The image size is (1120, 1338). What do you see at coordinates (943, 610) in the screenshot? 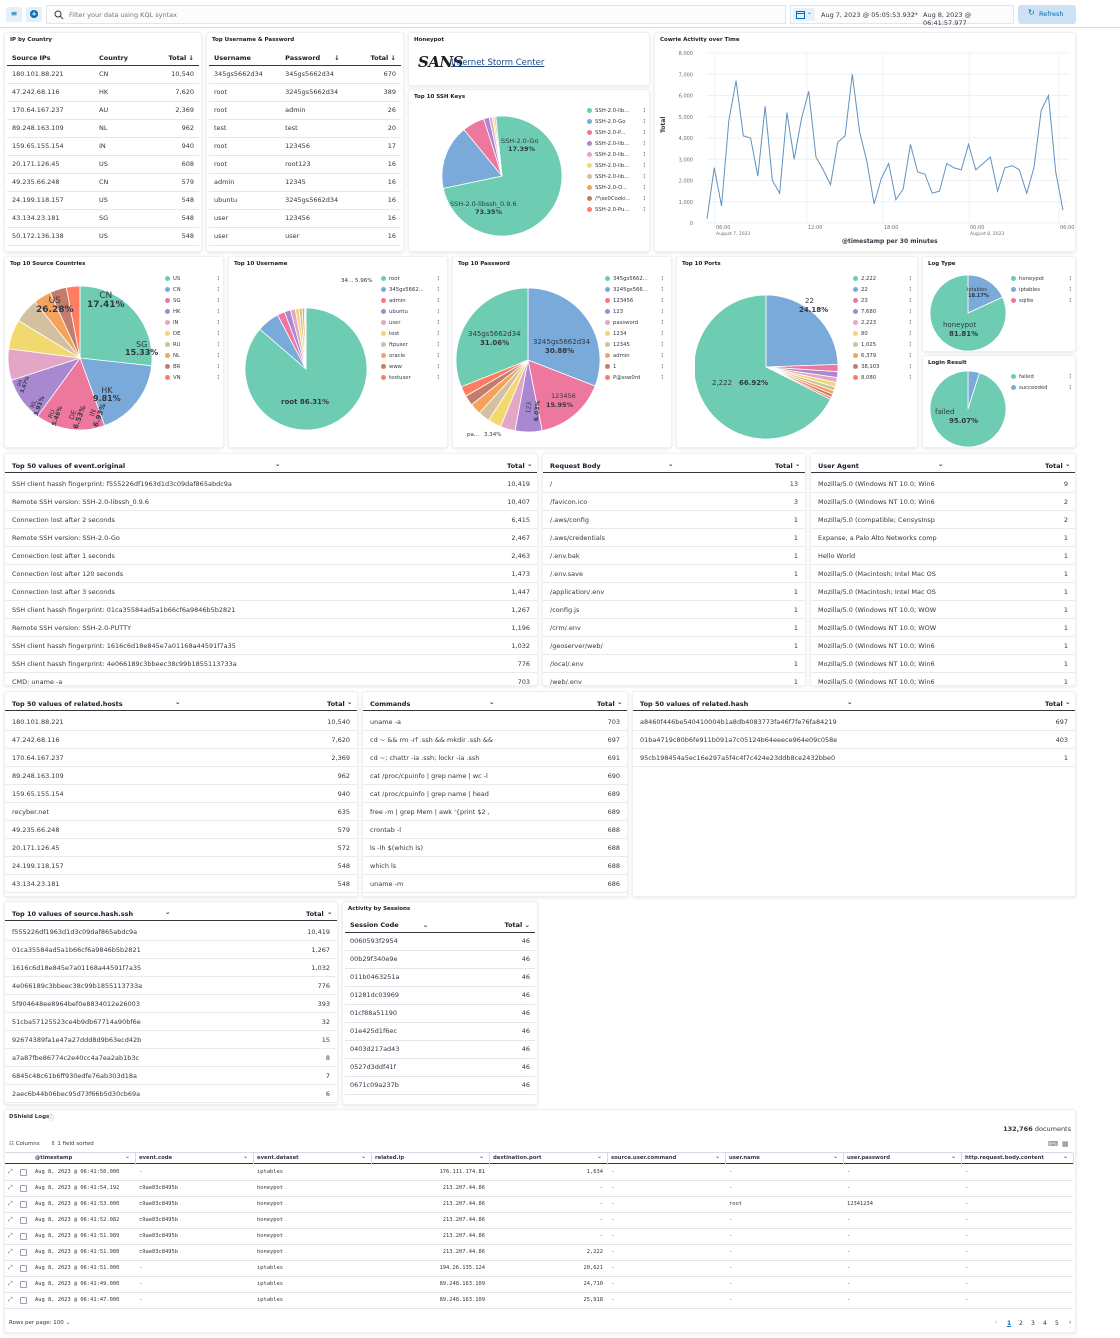
I see `list-item: Mozilla/5.0 (Windows NT 10.0; WOW 1` at bounding box center [943, 610].